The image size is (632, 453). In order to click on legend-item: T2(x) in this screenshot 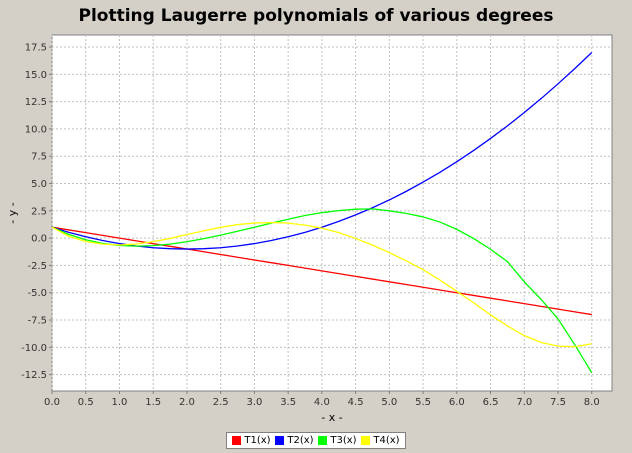, I will do `click(294, 440)`.